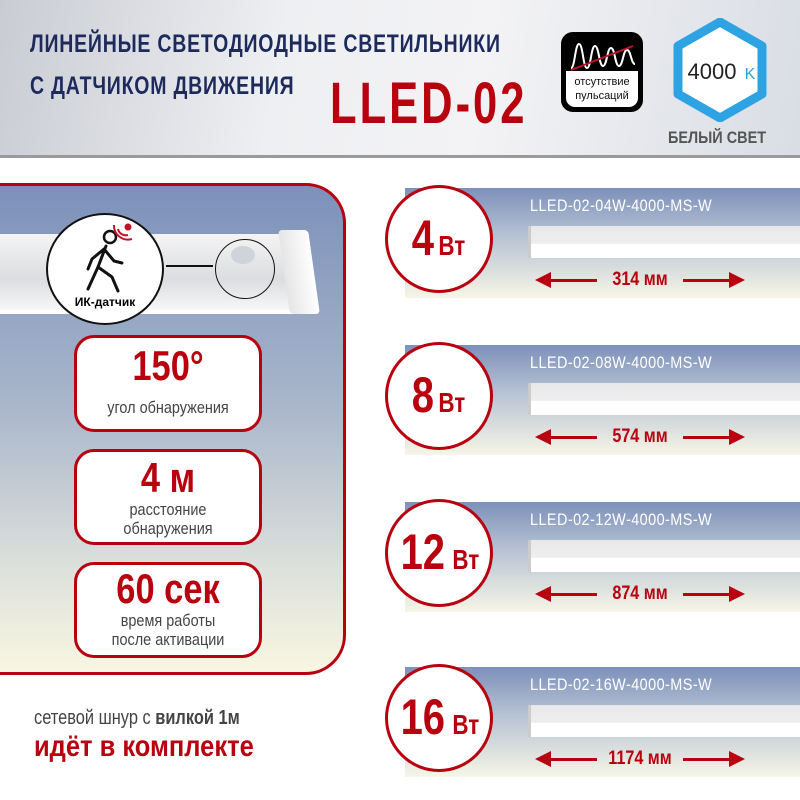  Describe the element at coordinates (423, 238) in the screenshot. I see `power-value: 4` at that location.